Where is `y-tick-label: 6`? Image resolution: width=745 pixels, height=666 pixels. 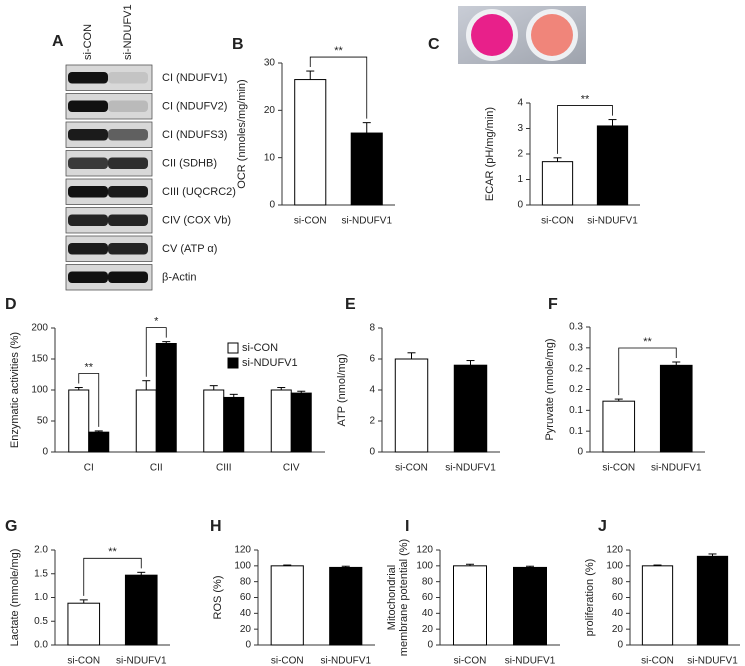
y-tick-label: 6 is located at coordinates (372, 359).